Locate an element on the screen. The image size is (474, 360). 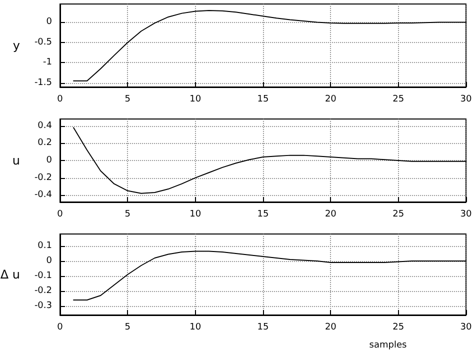
x-axis-title: samples is located at coordinates (388, 345).